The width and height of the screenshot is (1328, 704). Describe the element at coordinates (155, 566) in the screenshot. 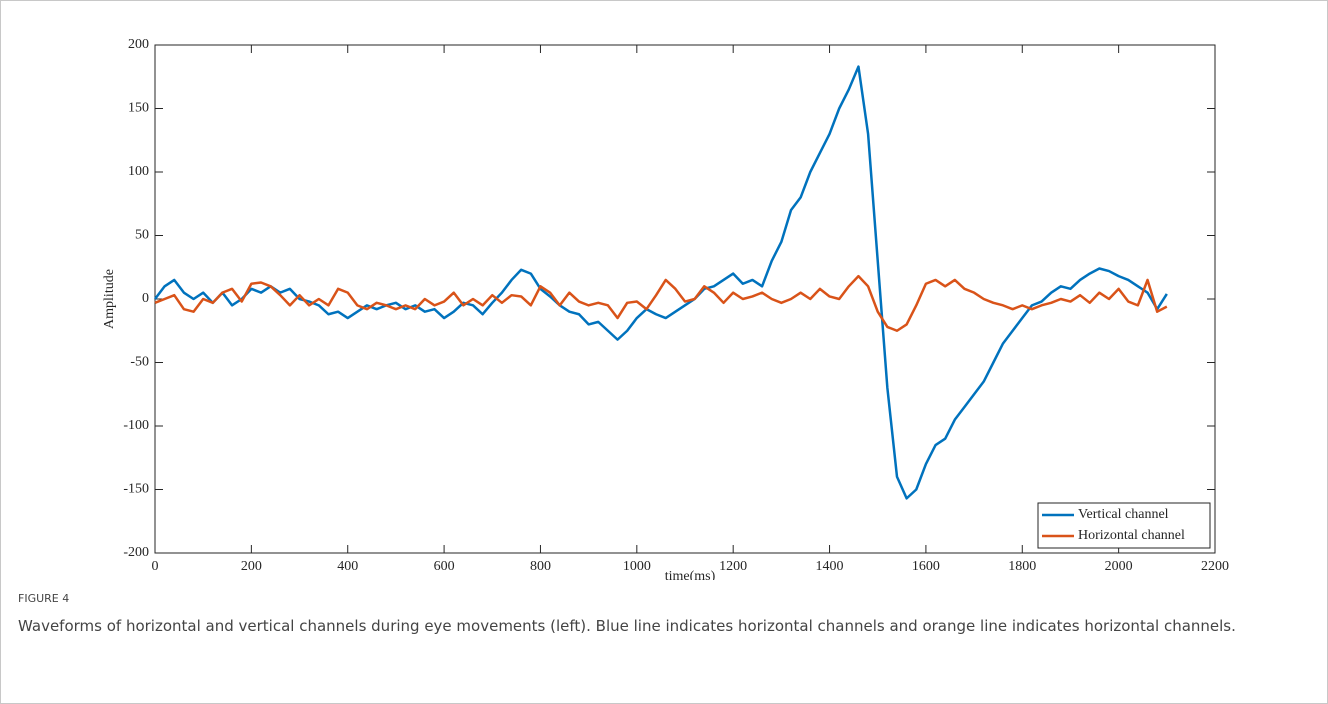

I see `x-tick-label: 0` at that location.